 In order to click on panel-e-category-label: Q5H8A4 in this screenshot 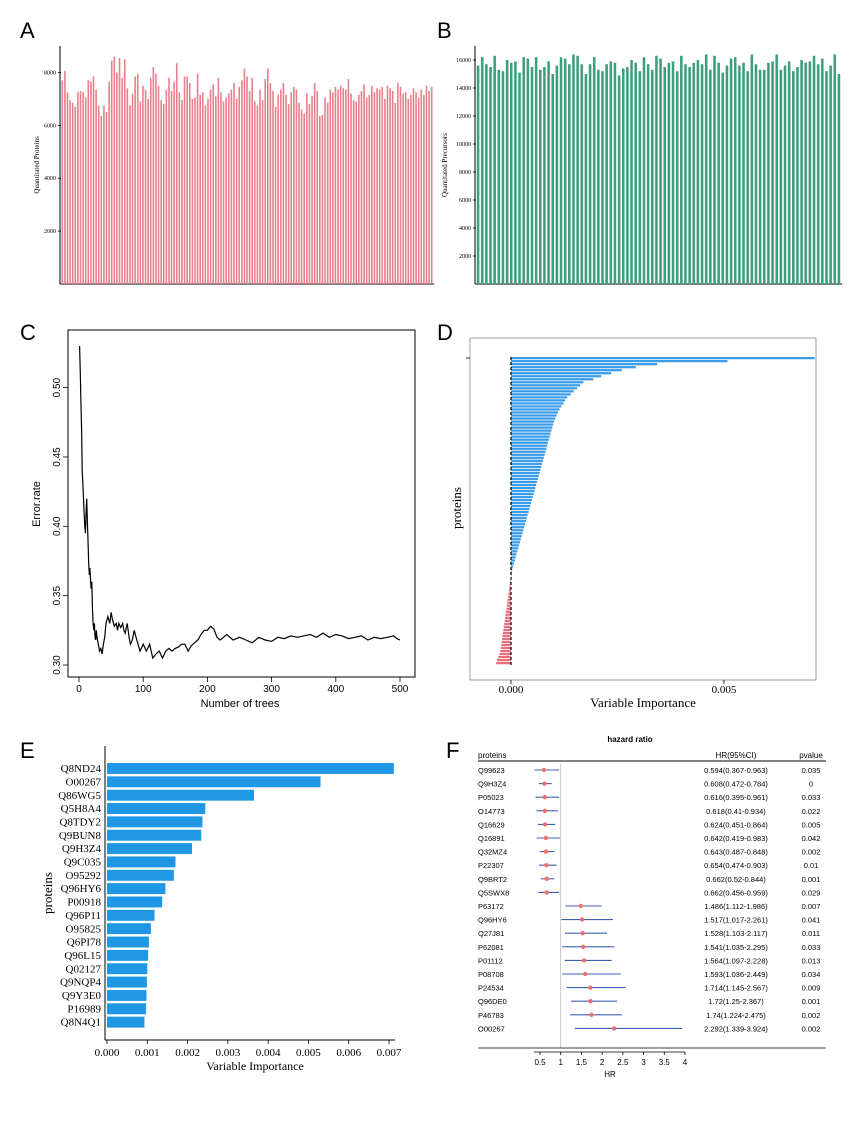, I will do `click(81, 809)`.